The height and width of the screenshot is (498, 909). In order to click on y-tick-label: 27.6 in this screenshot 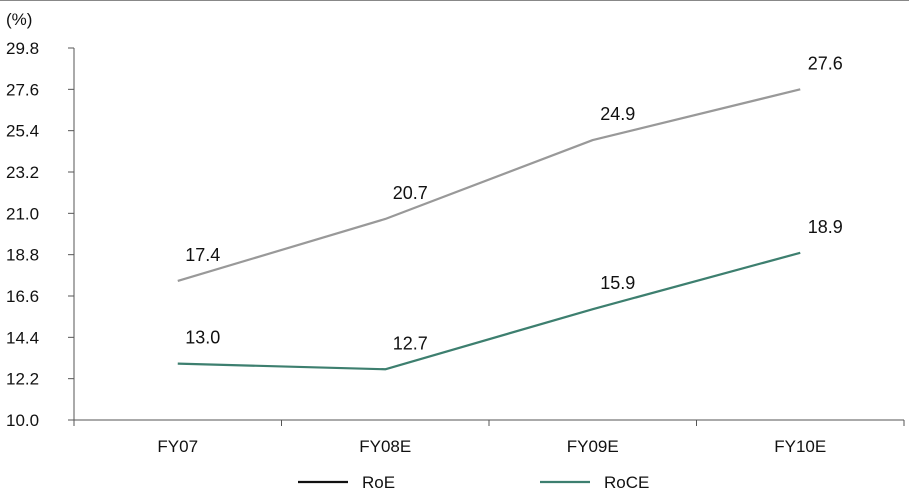, I will do `click(22, 89)`.